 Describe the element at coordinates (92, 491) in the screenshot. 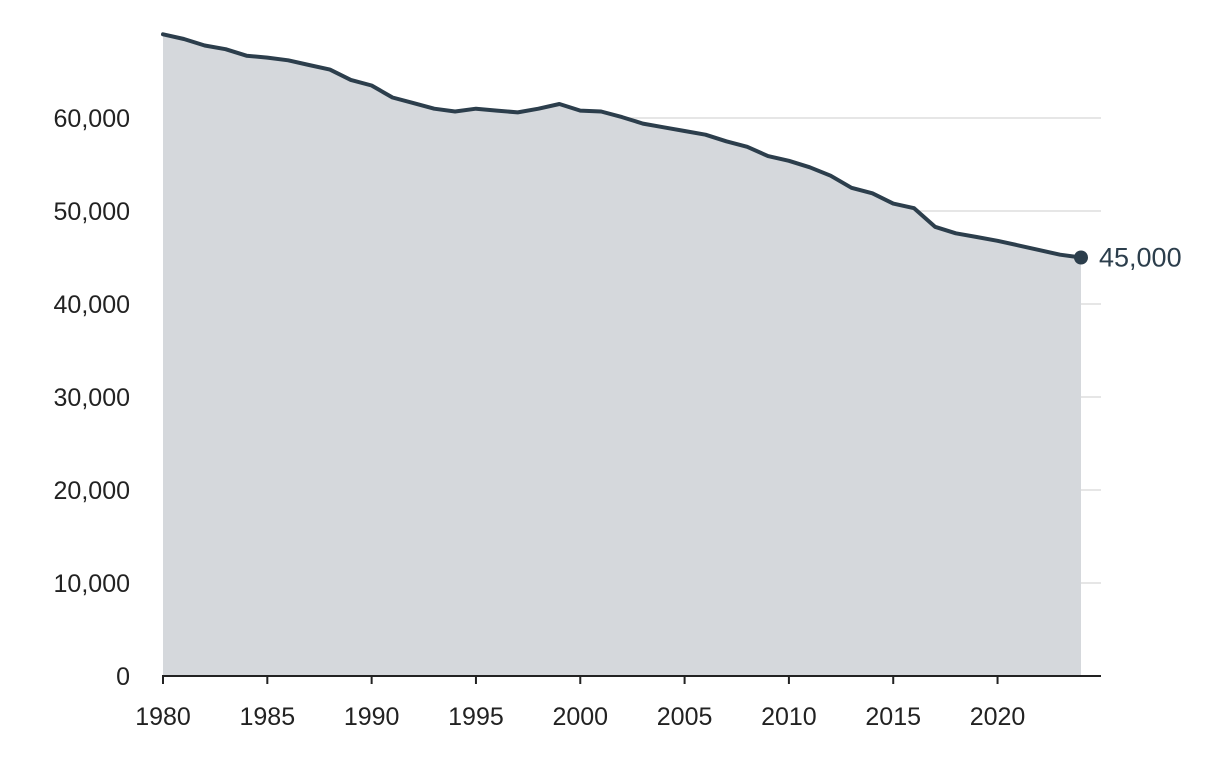

I see `y-tick-label: 20,000` at that location.